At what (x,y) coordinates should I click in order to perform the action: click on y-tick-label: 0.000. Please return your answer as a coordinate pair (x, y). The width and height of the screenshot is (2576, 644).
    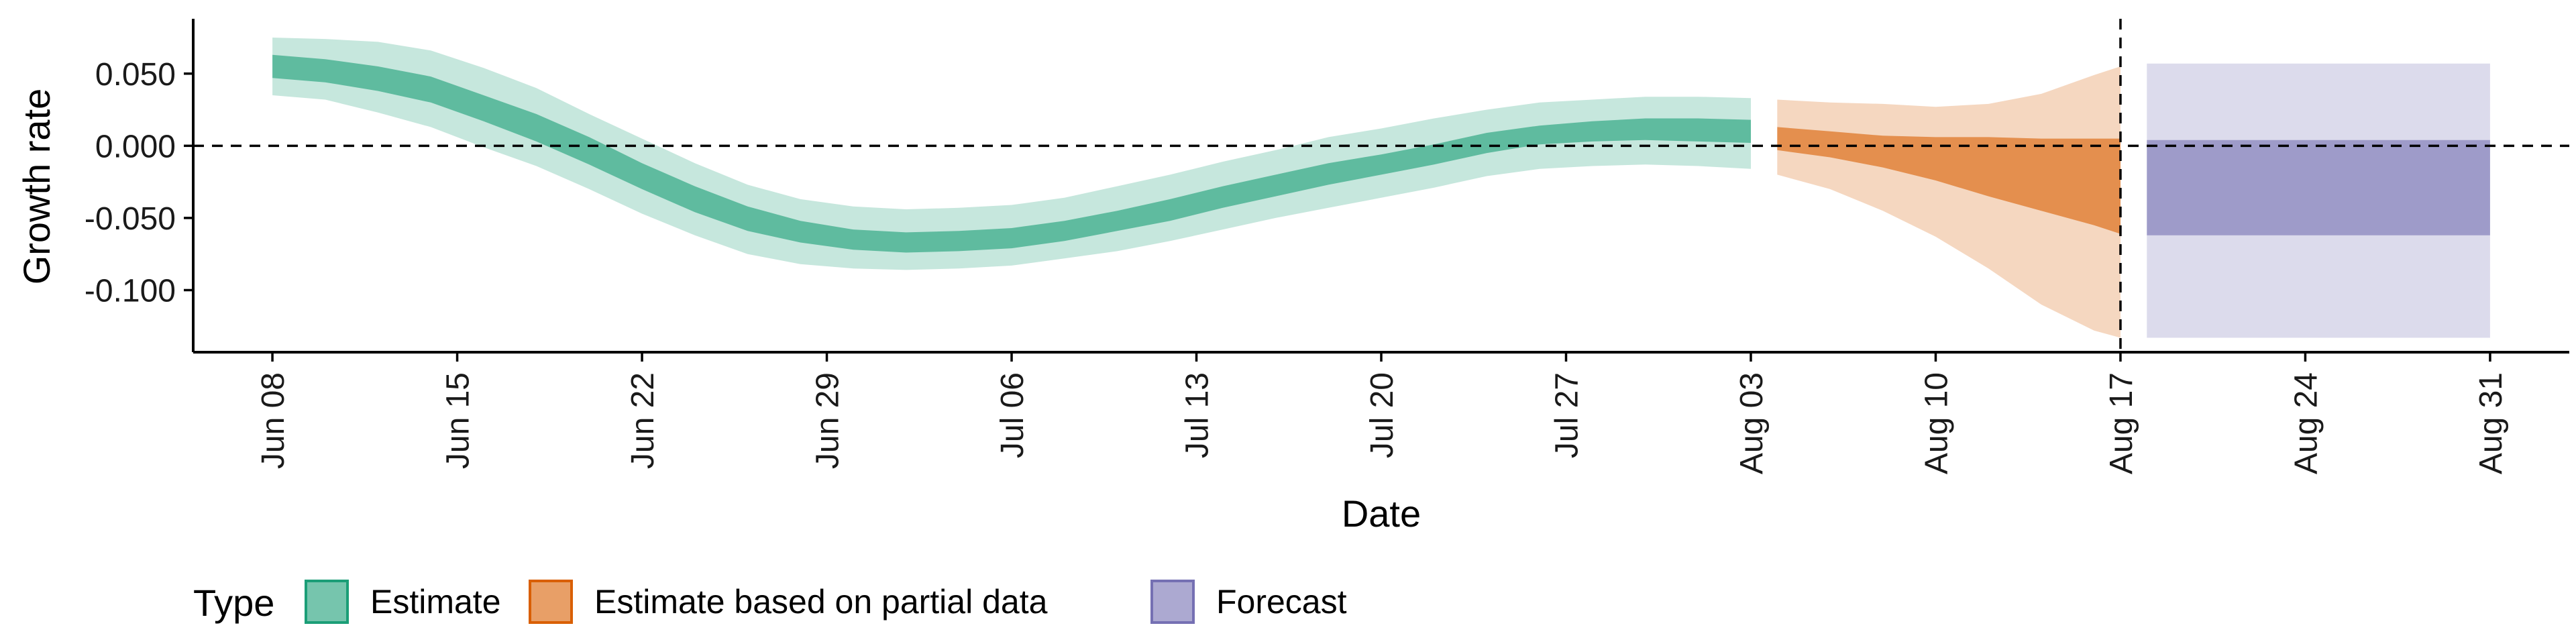
    Looking at the image, I should click on (135, 146).